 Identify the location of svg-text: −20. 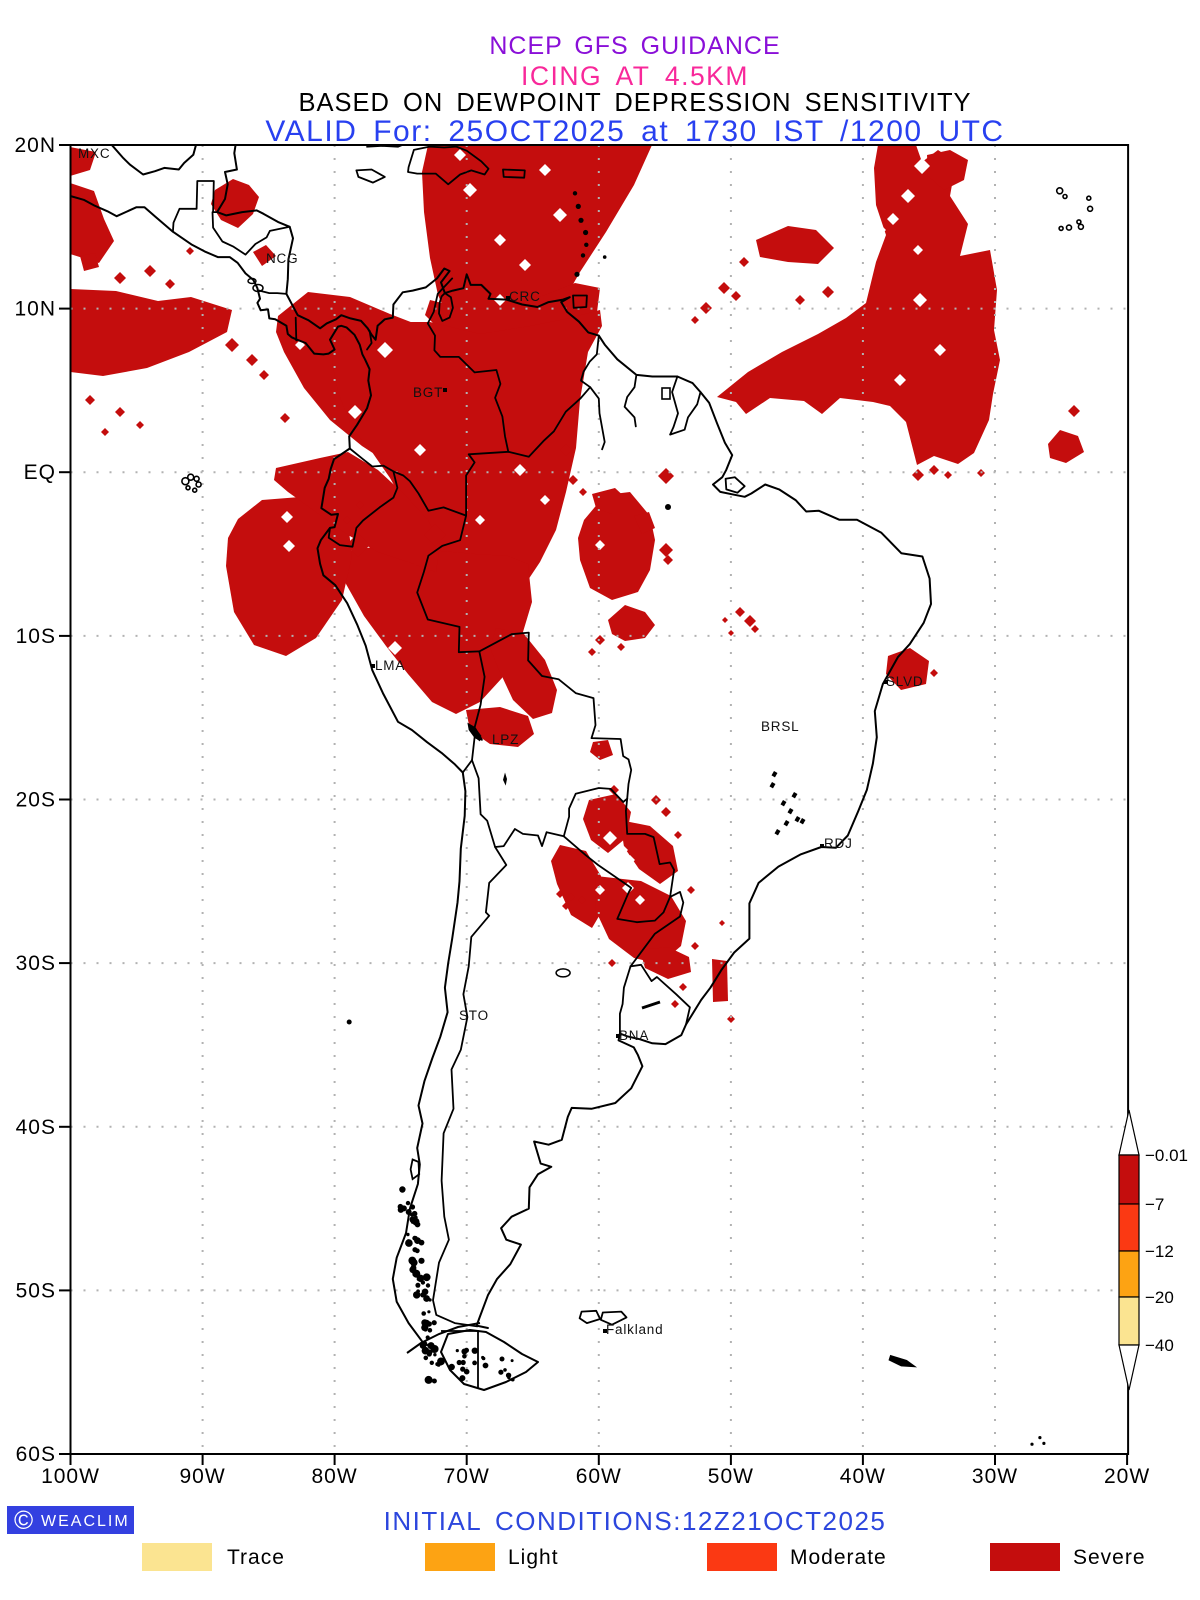
(1159, 1297).